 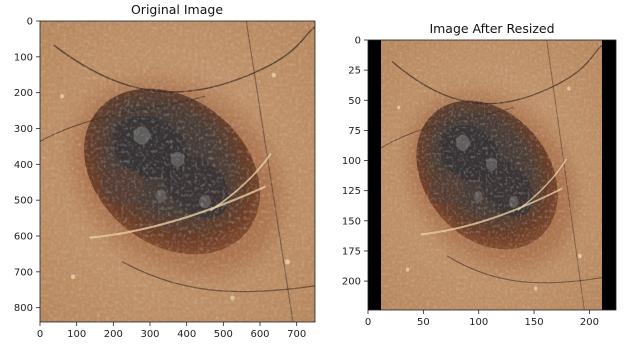 I want to click on y-tick-label: 25, so click(x=354, y=71).